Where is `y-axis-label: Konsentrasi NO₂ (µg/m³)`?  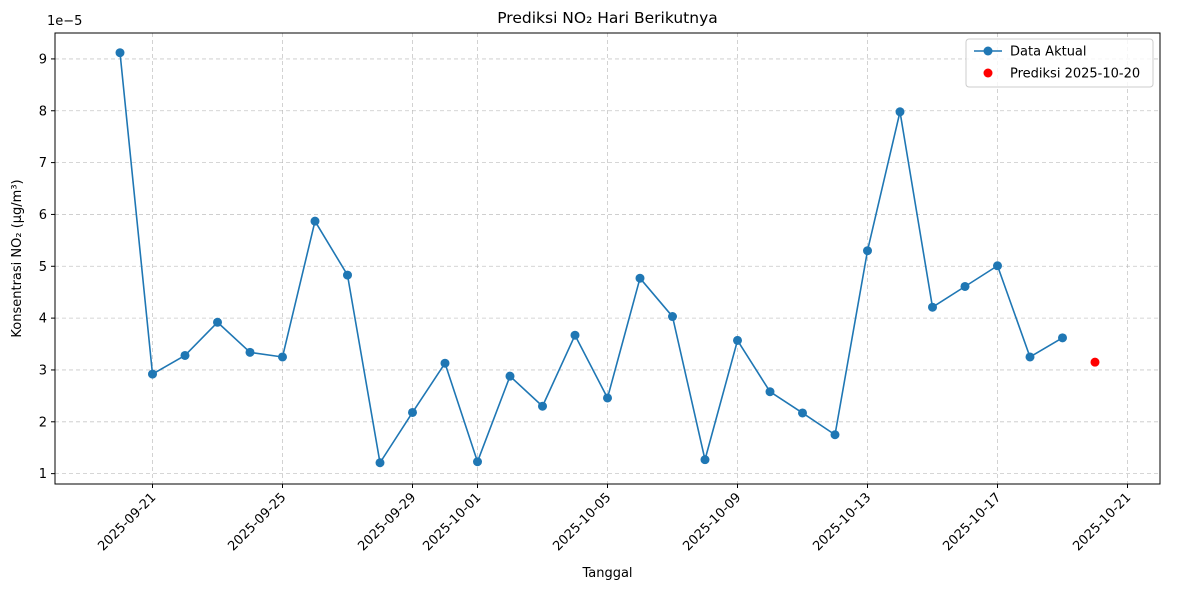 y-axis-label: Konsentrasi NO₂ (µg/m³) is located at coordinates (17, 258).